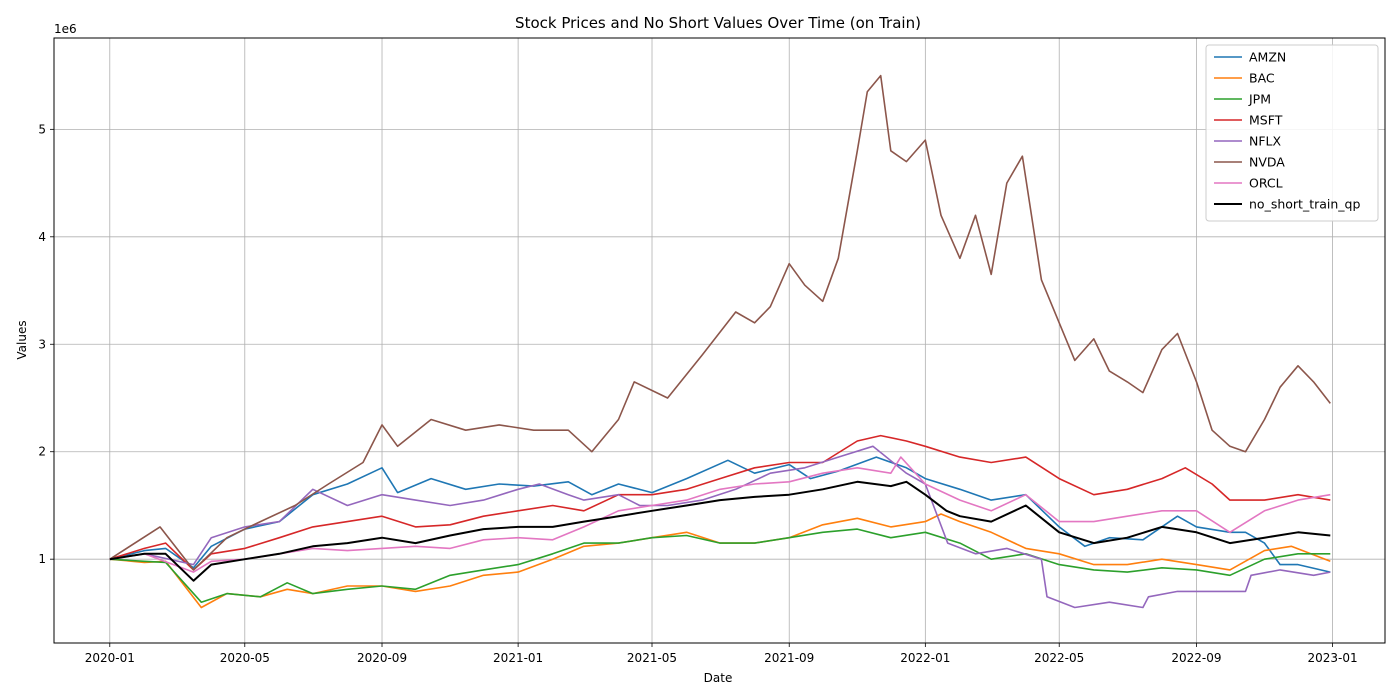 The width and height of the screenshot is (1400, 700). I want to click on x-tick-label: 2020-05, so click(245, 658).